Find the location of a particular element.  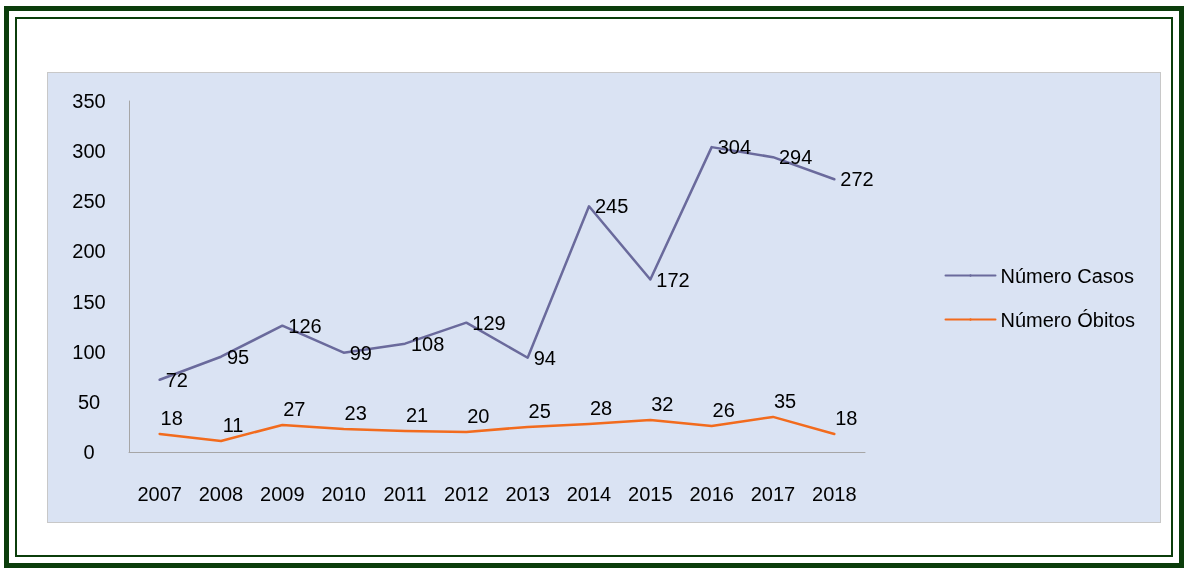

x-tick-label: 2014 is located at coordinates (589, 494).